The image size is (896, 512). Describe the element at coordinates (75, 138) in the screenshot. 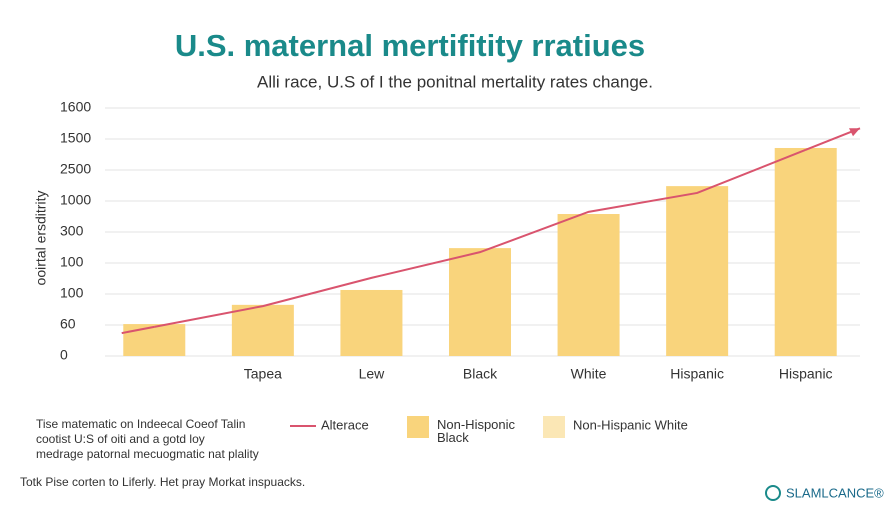

I see `y-tick-label: 1500` at that location.